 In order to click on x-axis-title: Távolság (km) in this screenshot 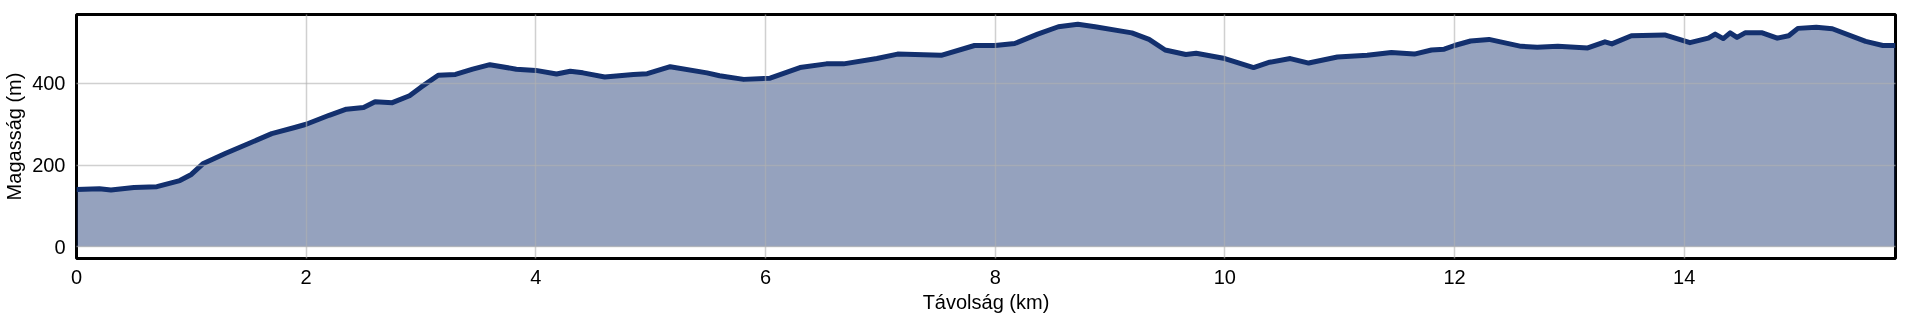, I will do `click(986, 301)`.